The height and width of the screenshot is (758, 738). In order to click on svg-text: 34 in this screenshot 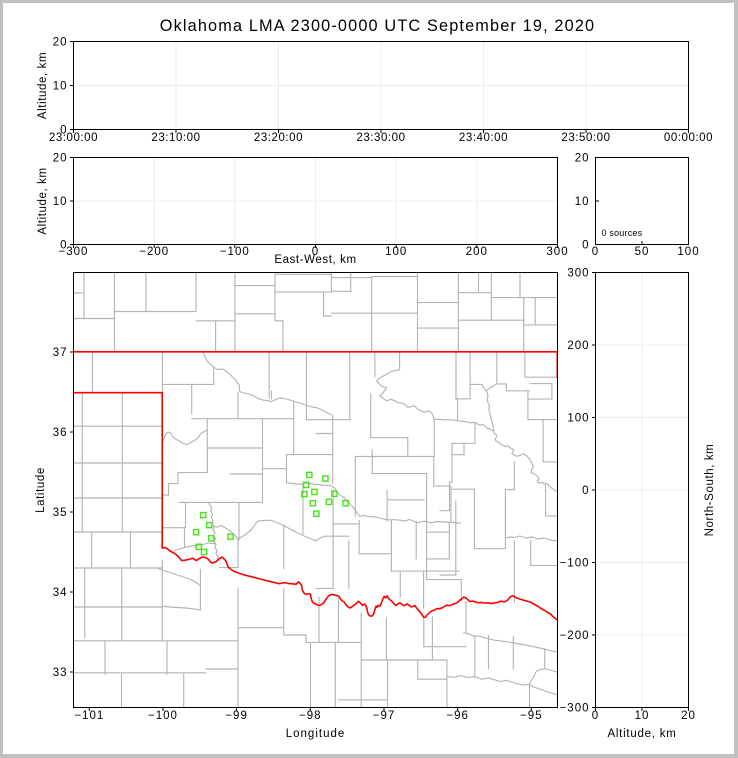, I will do `click(60, 593)`.